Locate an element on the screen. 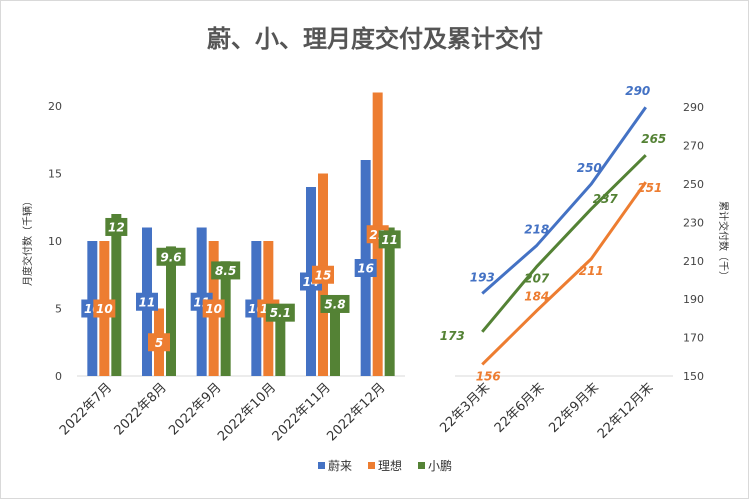 The image size is (750, 500). line-data-label: 211 is located at coordinates (591, 271).